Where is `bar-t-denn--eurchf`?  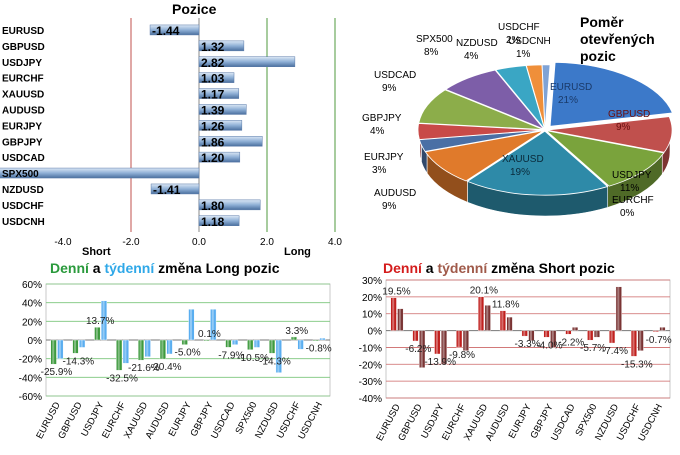 bar-t-denn--eurchf is located at coordinates (465, 340).